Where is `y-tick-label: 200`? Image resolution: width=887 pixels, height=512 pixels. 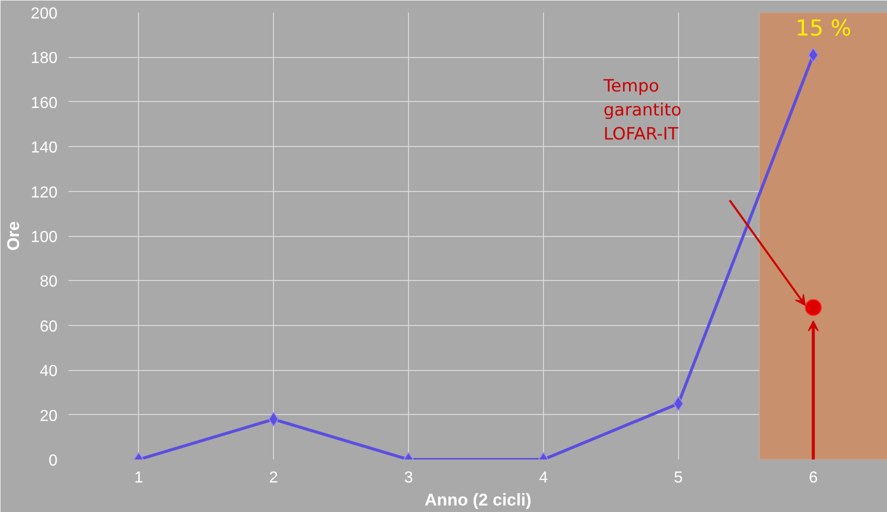
y-tick-label: 200 is located at coordinates (44, 14).